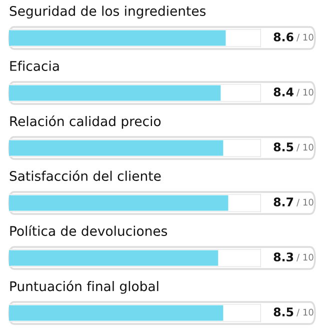 This screenshot has width=321, height=330. What do you see at coordinates (85, 122) in the screenshot?
I see `y-tick-label: Relación calidad precio` at bounding box center [85, 122].